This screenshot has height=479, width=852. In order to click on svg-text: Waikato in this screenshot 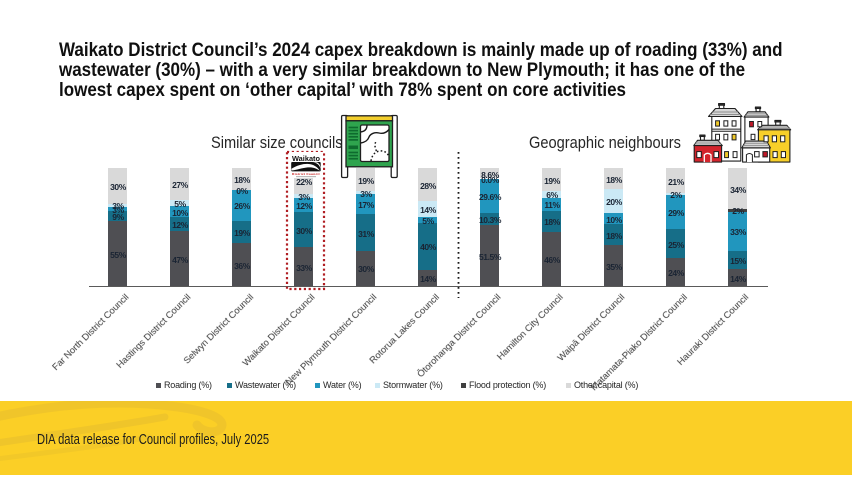, I will do `click(306, 158)`.